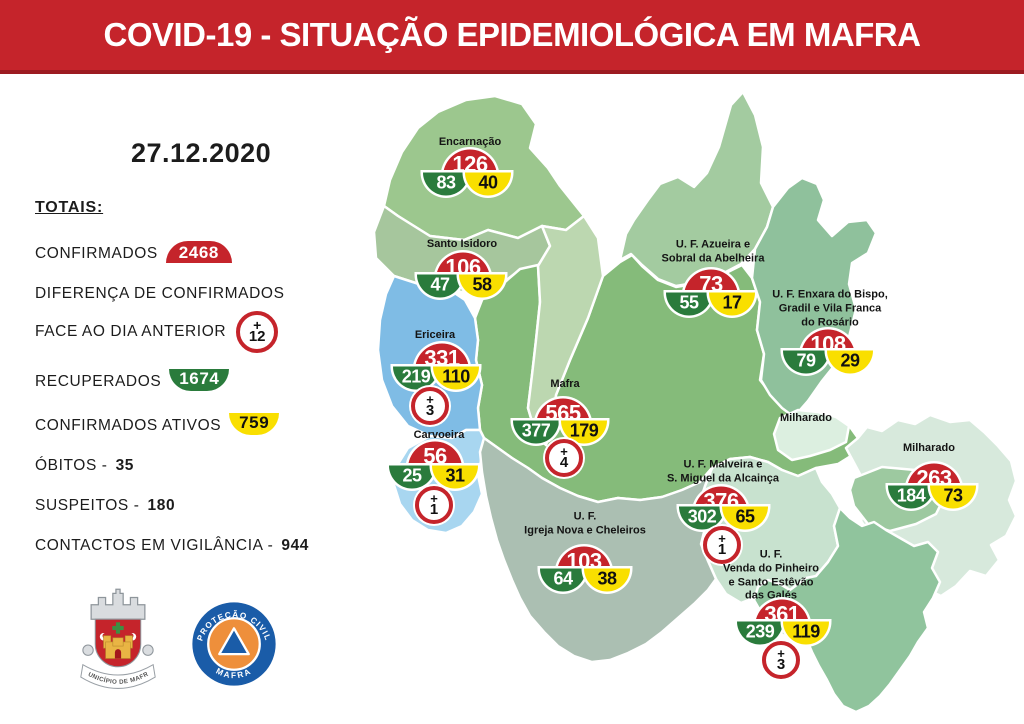  I want to click on diferenca-total-badge: + 12, so click(257, 332).